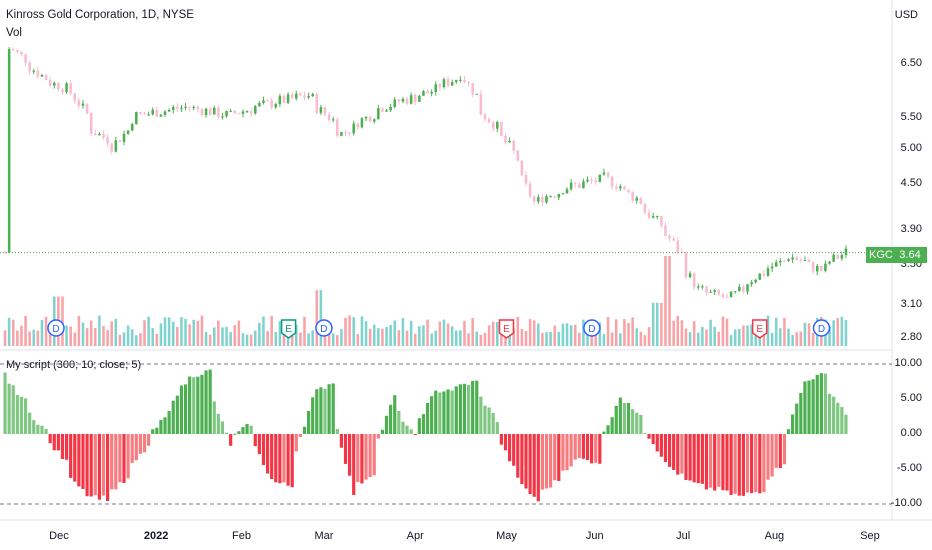 Image resolution: width=932 pixels, height=550 pixels. What do you see at coordinates (415, 536) in the screenshot?
I see `time-tick-label: Apr` at bounding box center [415, 536].